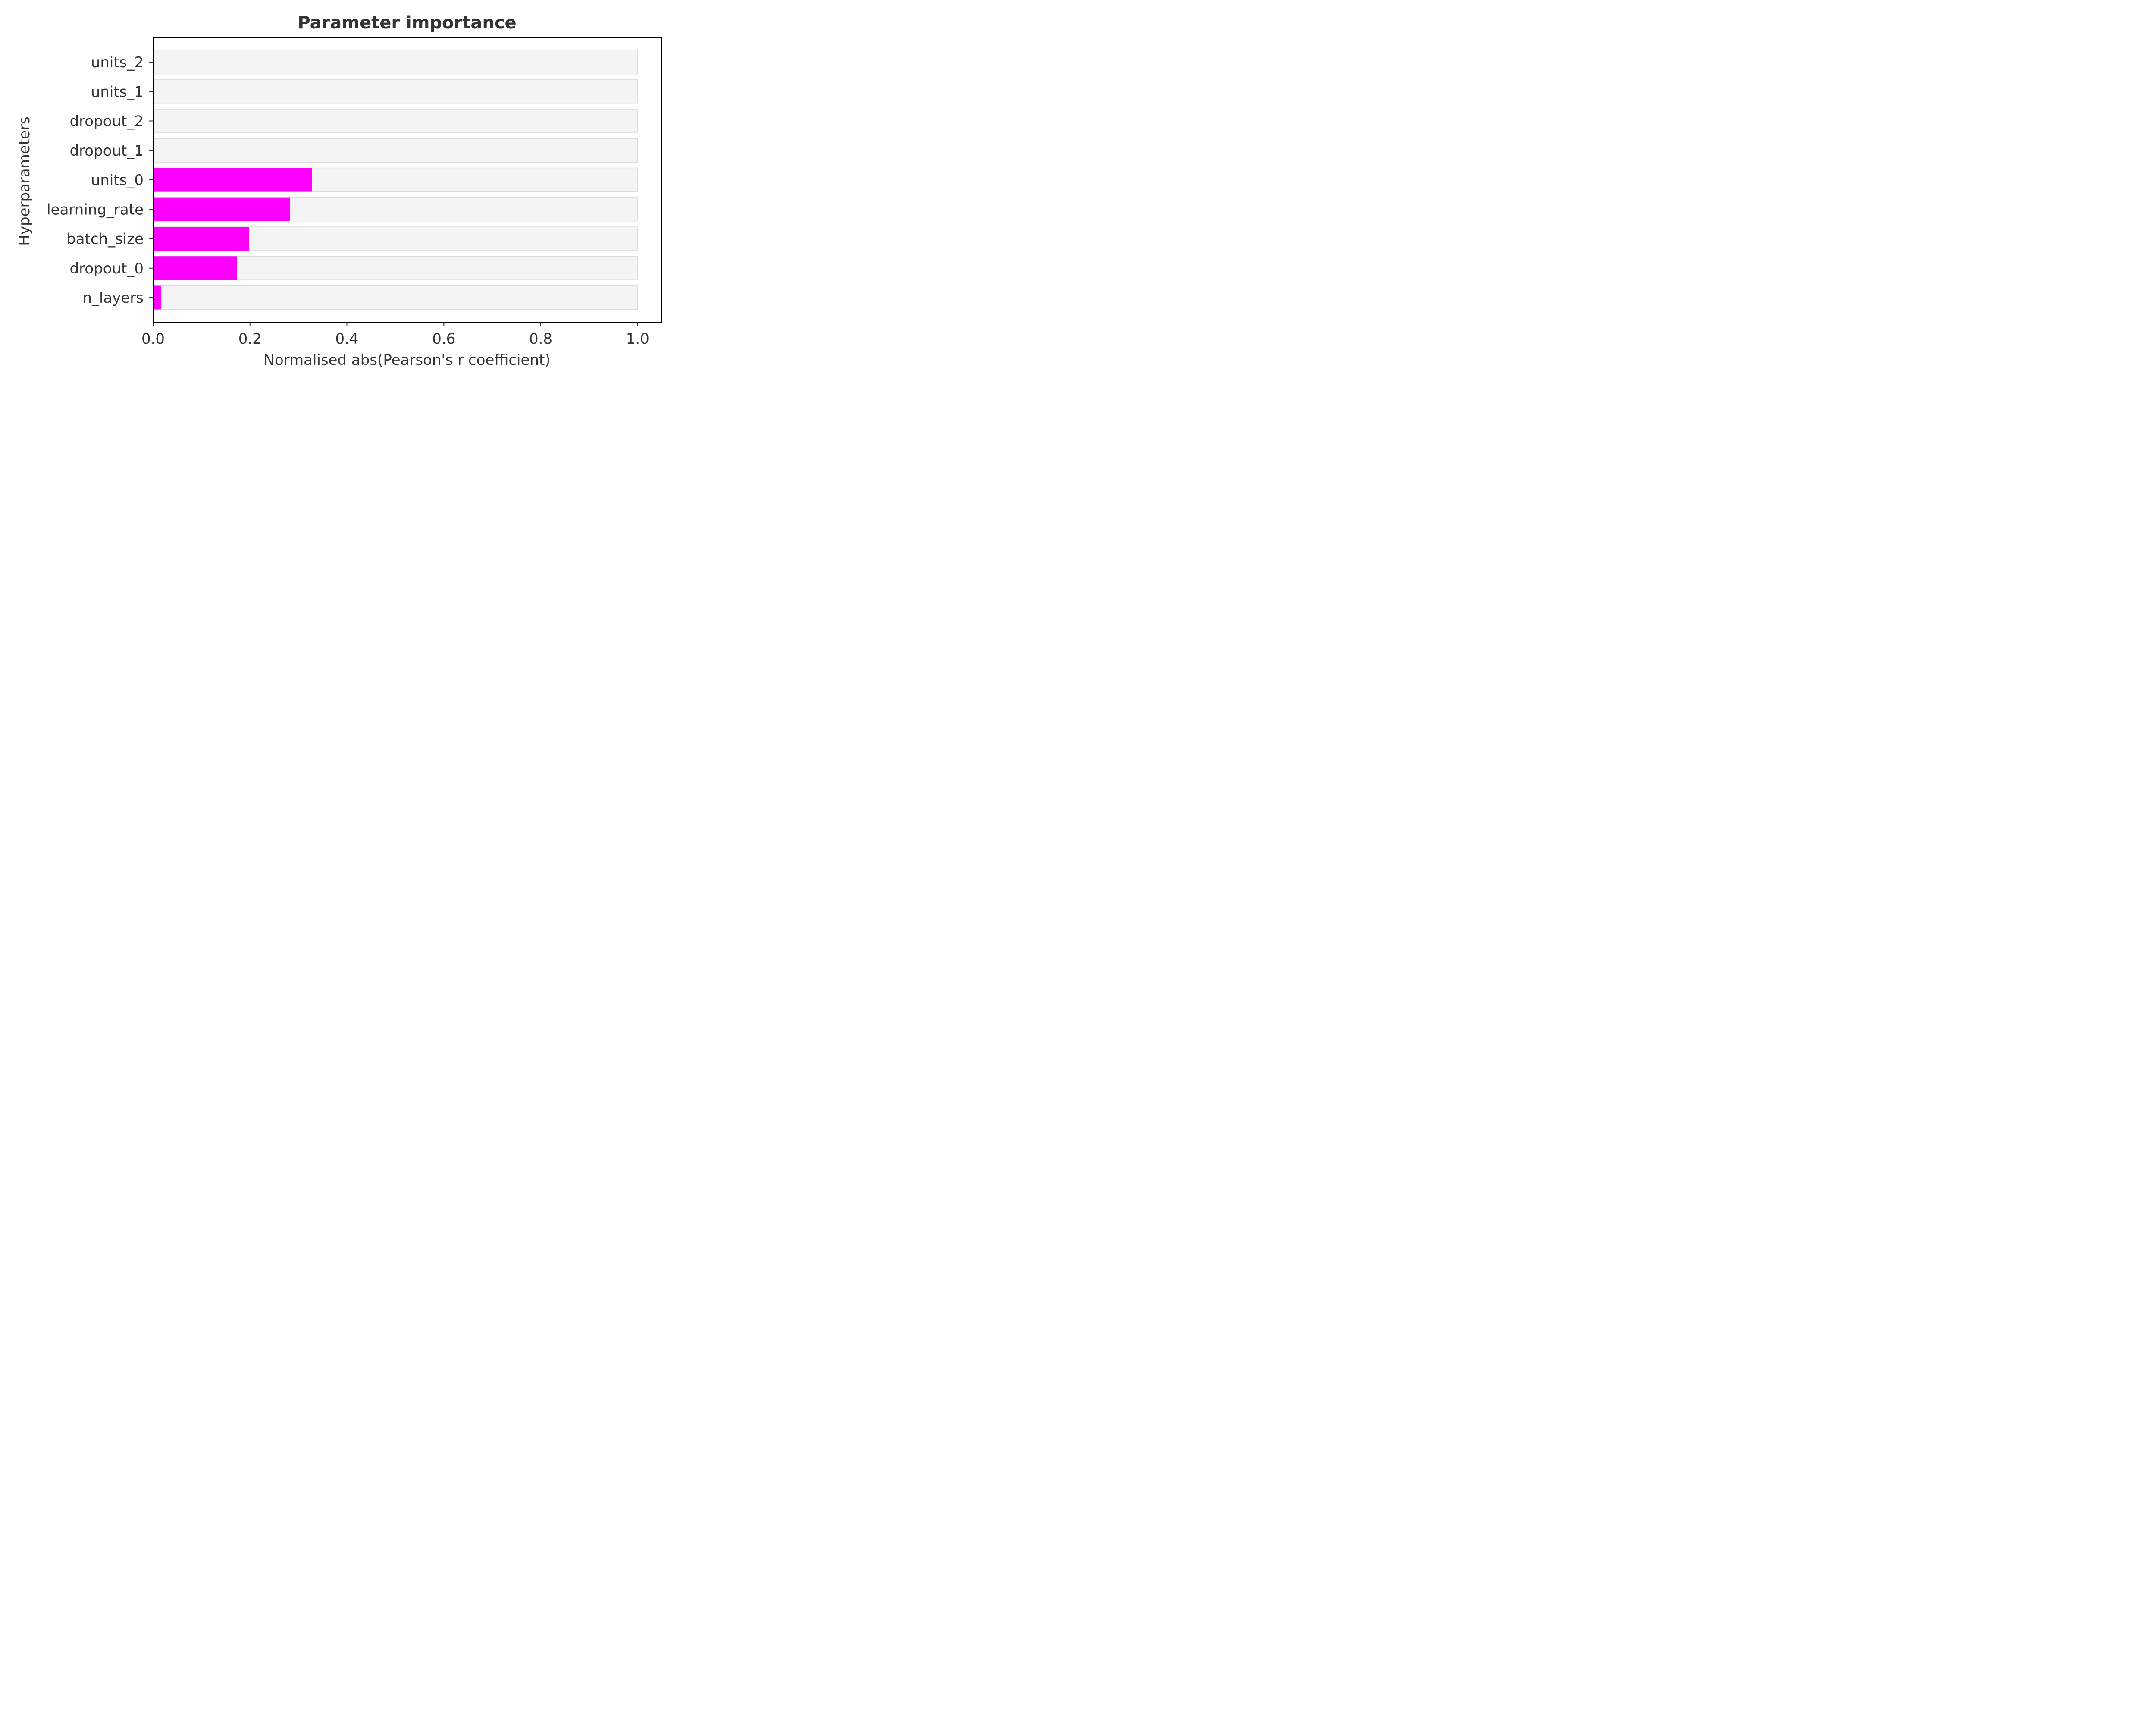 The image size is (2156, 1725). Describe the element at coordinates (117, 63) in the screenshot. I see `y-tick-label-units_2: units_2` at that location.